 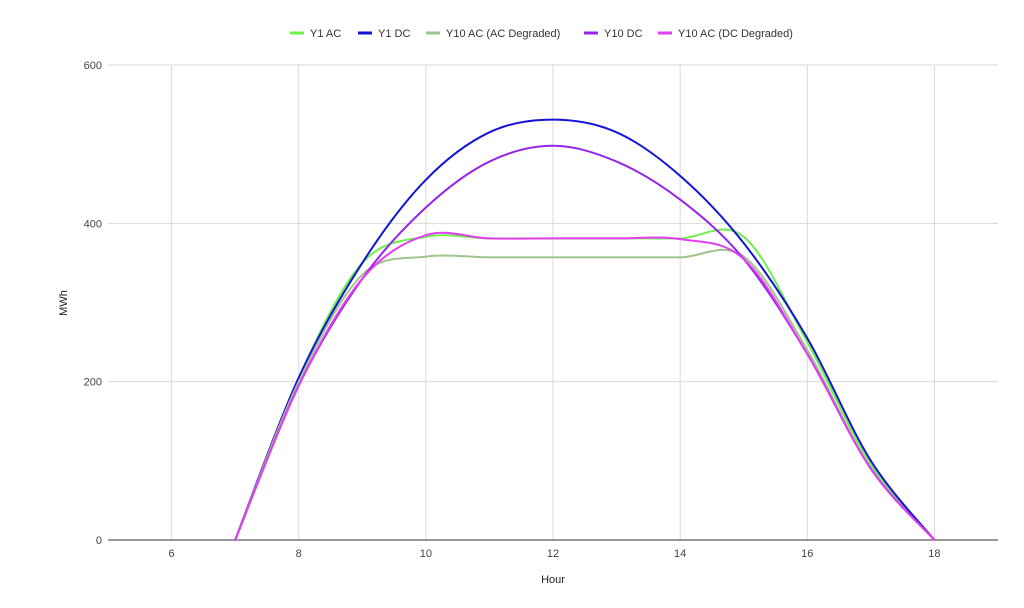 I want to click on x-tick-label: 6, so click(x=172, y=554).